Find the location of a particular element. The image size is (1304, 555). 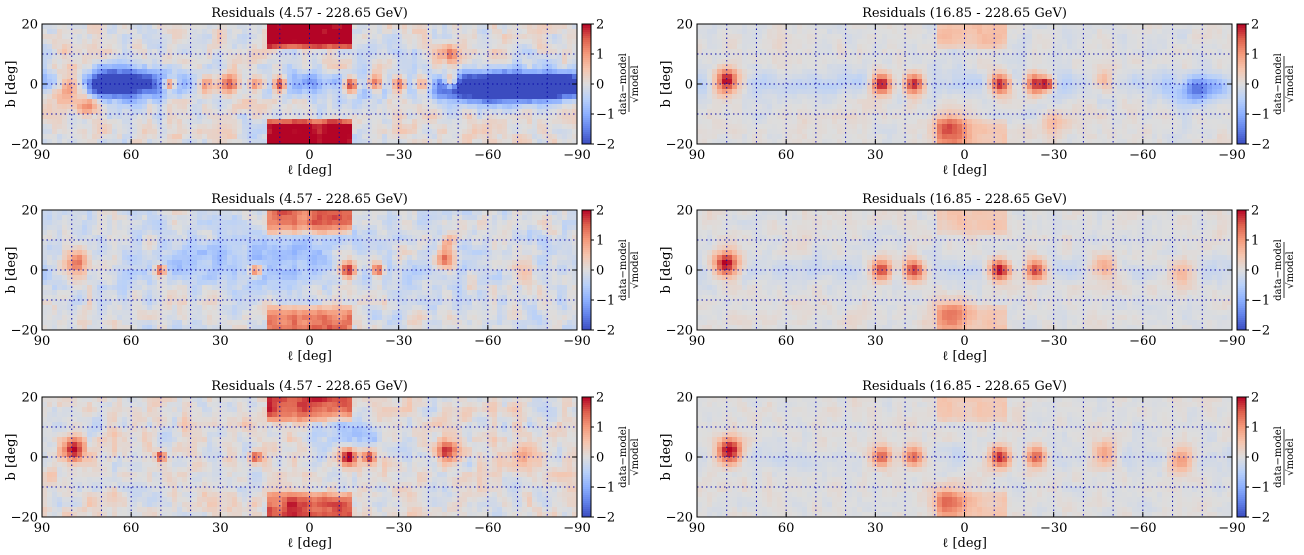

colorbar-label-5: data−model √model is located at coordinates (629, 457).